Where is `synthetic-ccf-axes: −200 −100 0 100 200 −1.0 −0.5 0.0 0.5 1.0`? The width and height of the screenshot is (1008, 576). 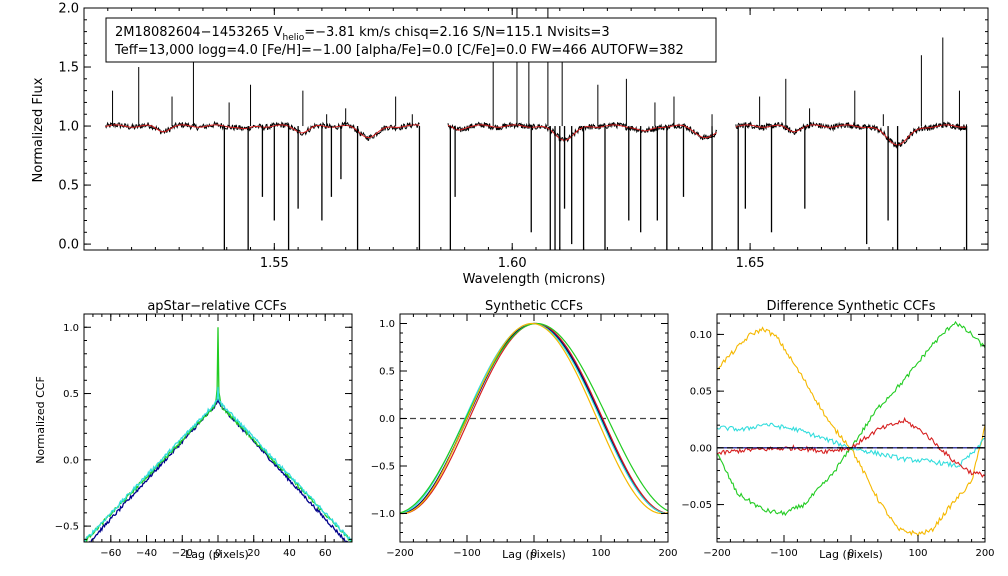
synthetic-ccf-axes: −200 −100 0 100 200 −1.0 −0.5 0.0 0.5 1.0 is located at coordinates (524, 436).